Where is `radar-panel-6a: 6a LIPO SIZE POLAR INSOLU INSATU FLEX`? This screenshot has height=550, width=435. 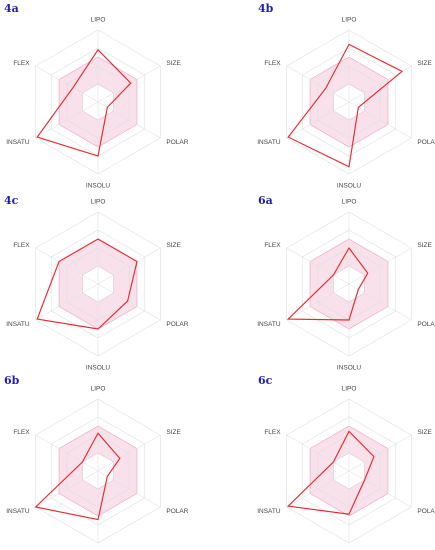 radar-panel-6a: 6a LIPO SIZE POLAR INSOLU INSATU FLEX is located at coordinates (346, 283).